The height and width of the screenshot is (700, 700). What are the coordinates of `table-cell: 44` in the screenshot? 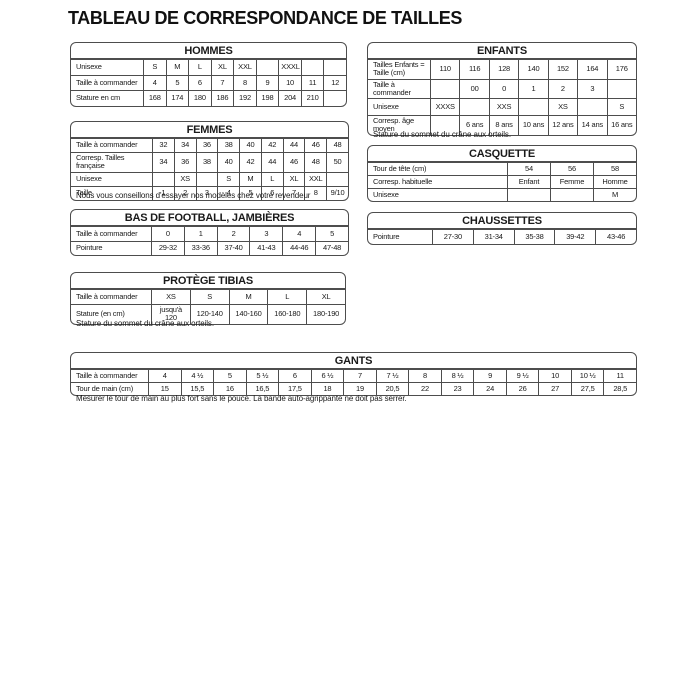 It's located at (294, 145).